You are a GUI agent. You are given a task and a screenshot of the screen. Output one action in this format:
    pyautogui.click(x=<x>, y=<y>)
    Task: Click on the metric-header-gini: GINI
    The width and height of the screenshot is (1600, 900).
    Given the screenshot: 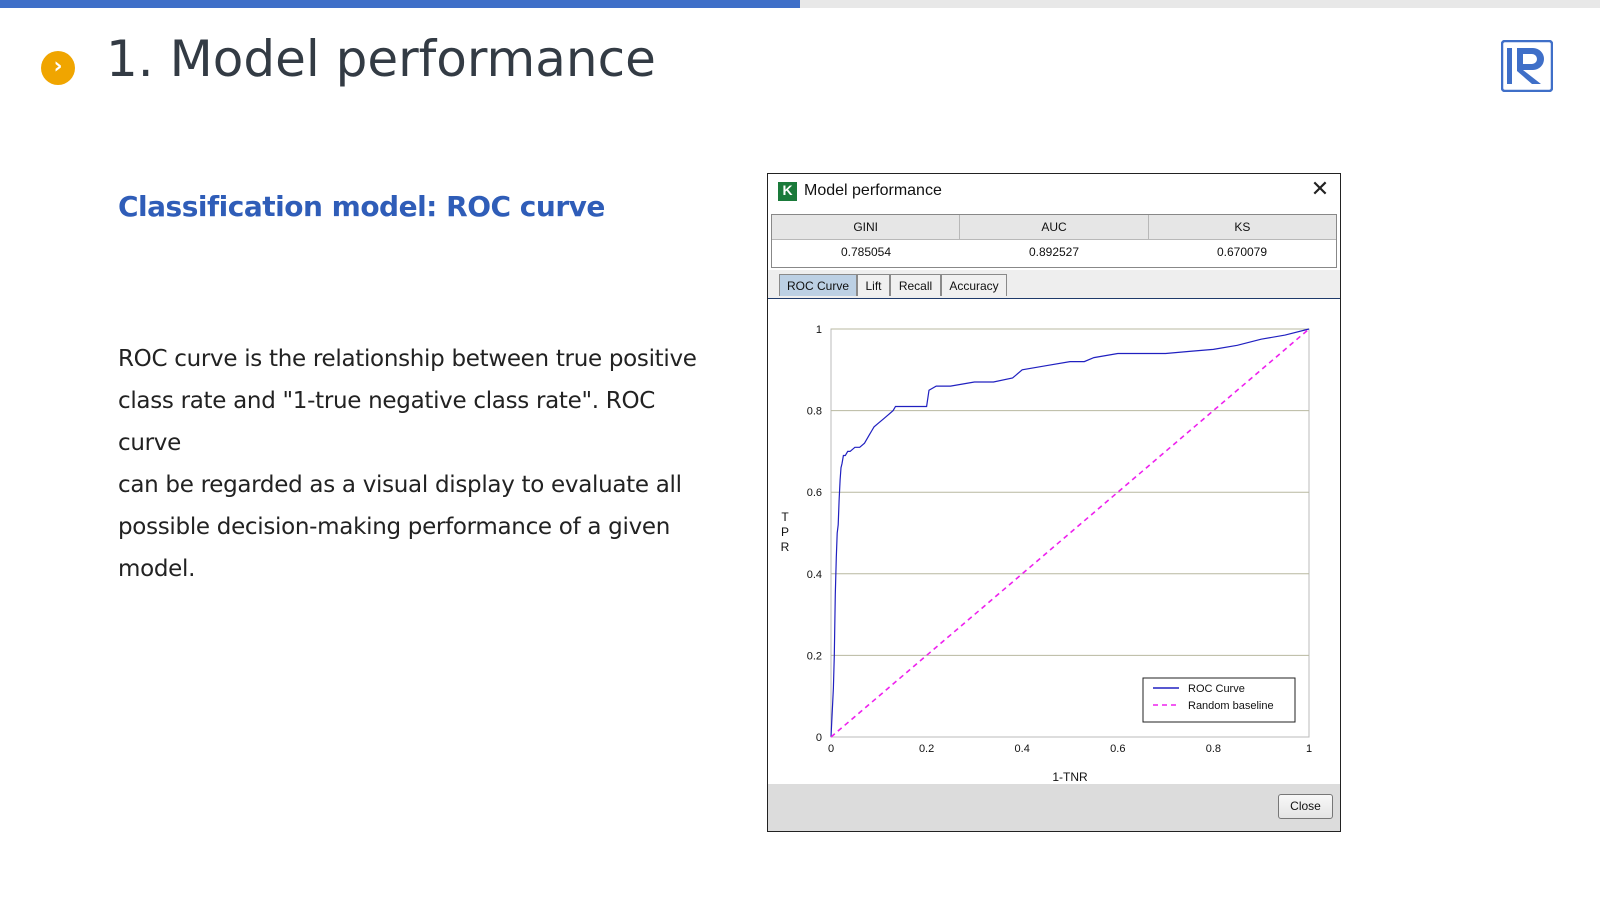 What is the action you would take?
    pyautogui.click(x=866, y=227)
    